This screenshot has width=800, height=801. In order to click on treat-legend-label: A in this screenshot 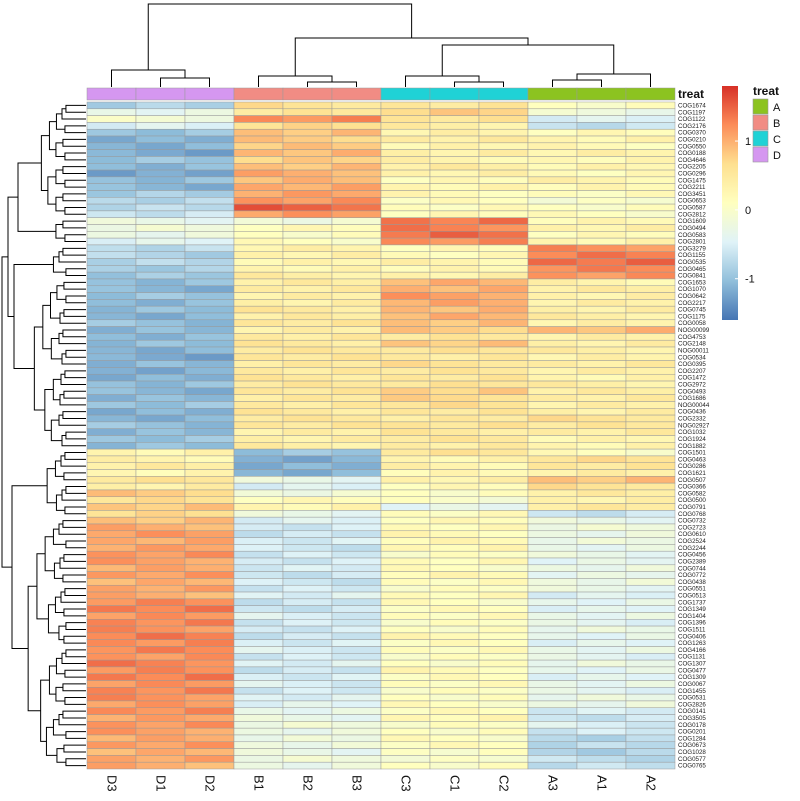, I will do `click(777, 108)`.